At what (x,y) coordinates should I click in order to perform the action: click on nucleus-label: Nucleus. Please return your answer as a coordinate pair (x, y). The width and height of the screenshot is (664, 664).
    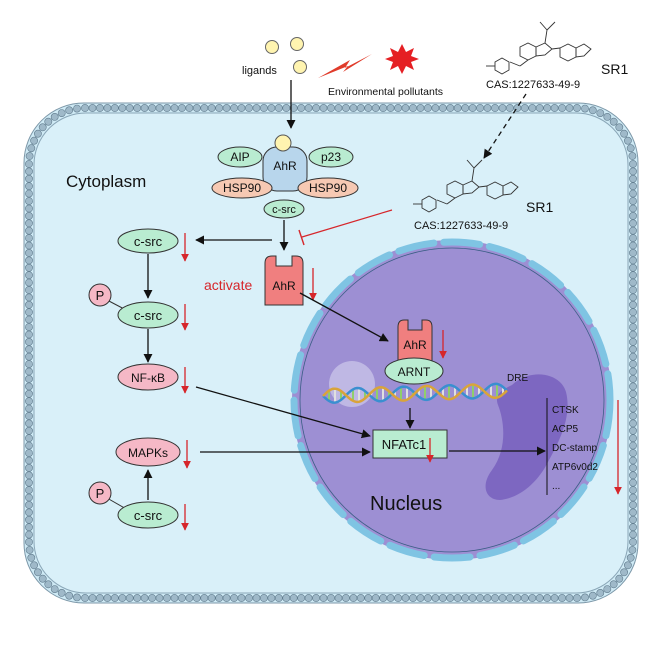
    Looking at the image, I should click on (406, 504).